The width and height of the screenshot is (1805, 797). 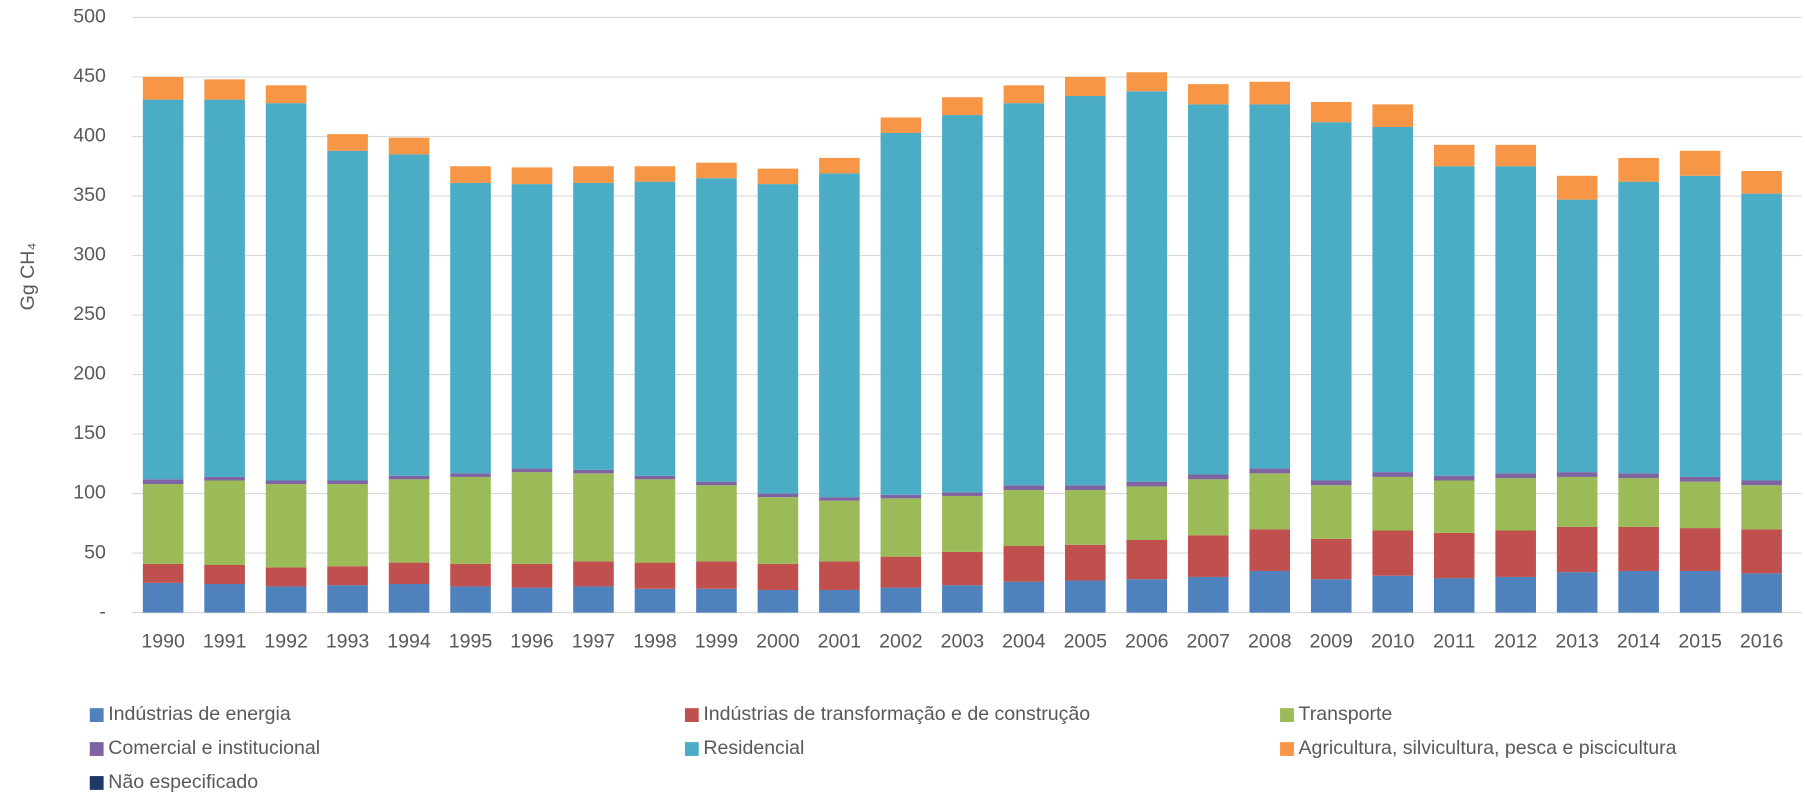 I want to click on y-tick-label: 100, so click(x=89, y=493).